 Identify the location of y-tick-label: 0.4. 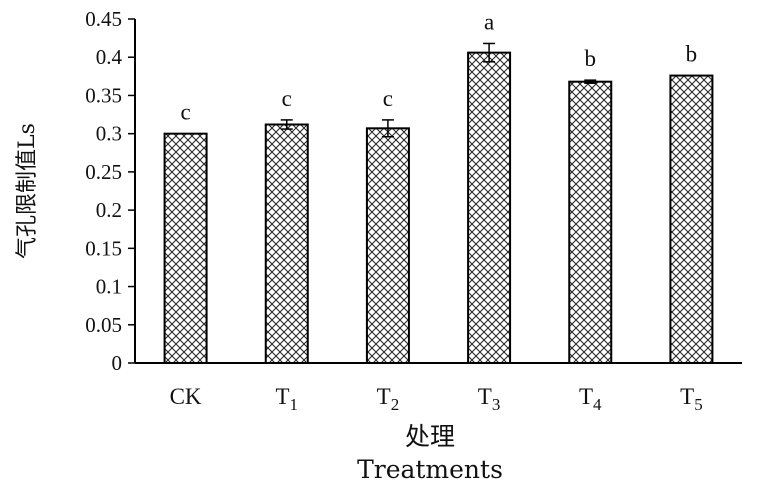
(109, 57).